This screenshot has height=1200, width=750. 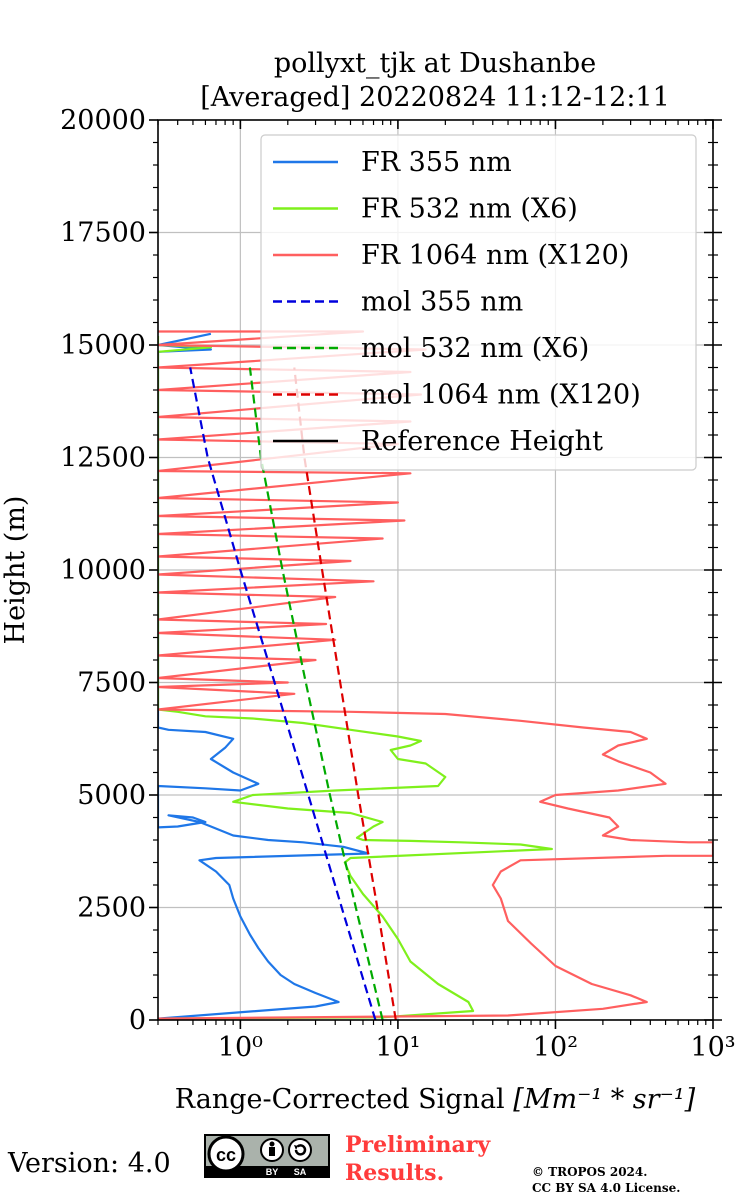 What do you see at coordinates (103, 570) in the screenshot?
I see `y-tick-label: 10000` at bounding box center [103, 570].